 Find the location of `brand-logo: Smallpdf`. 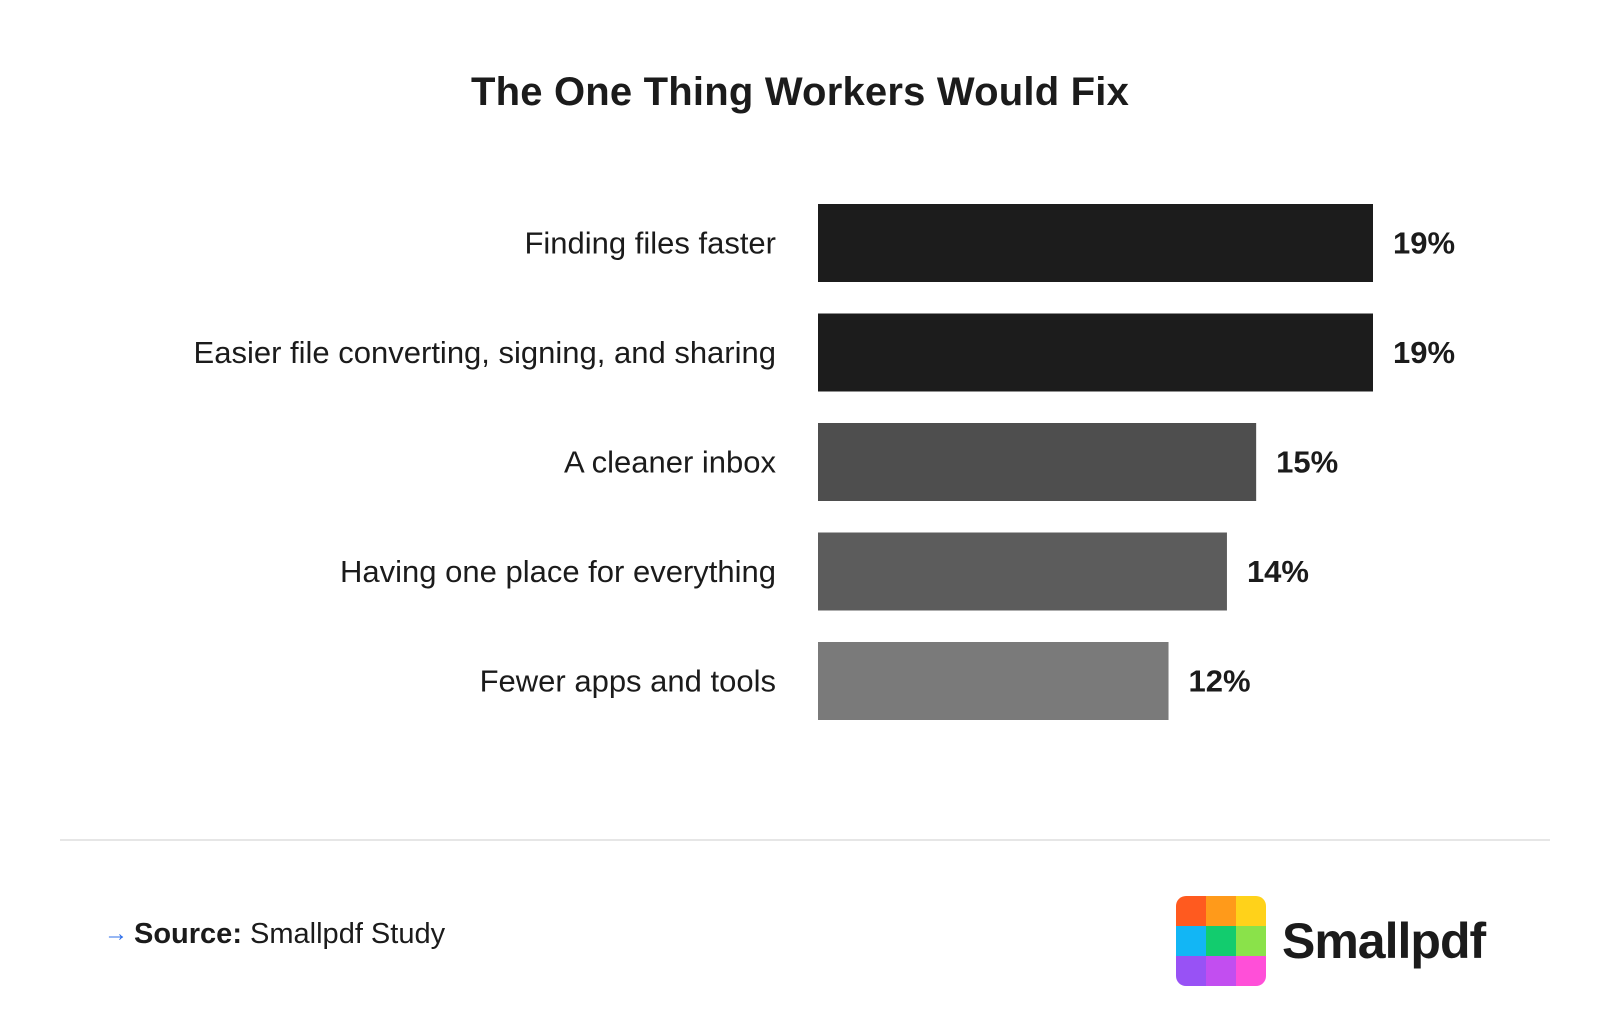

brand-logo: Smallpdf is located at coordinates (1331, 941).